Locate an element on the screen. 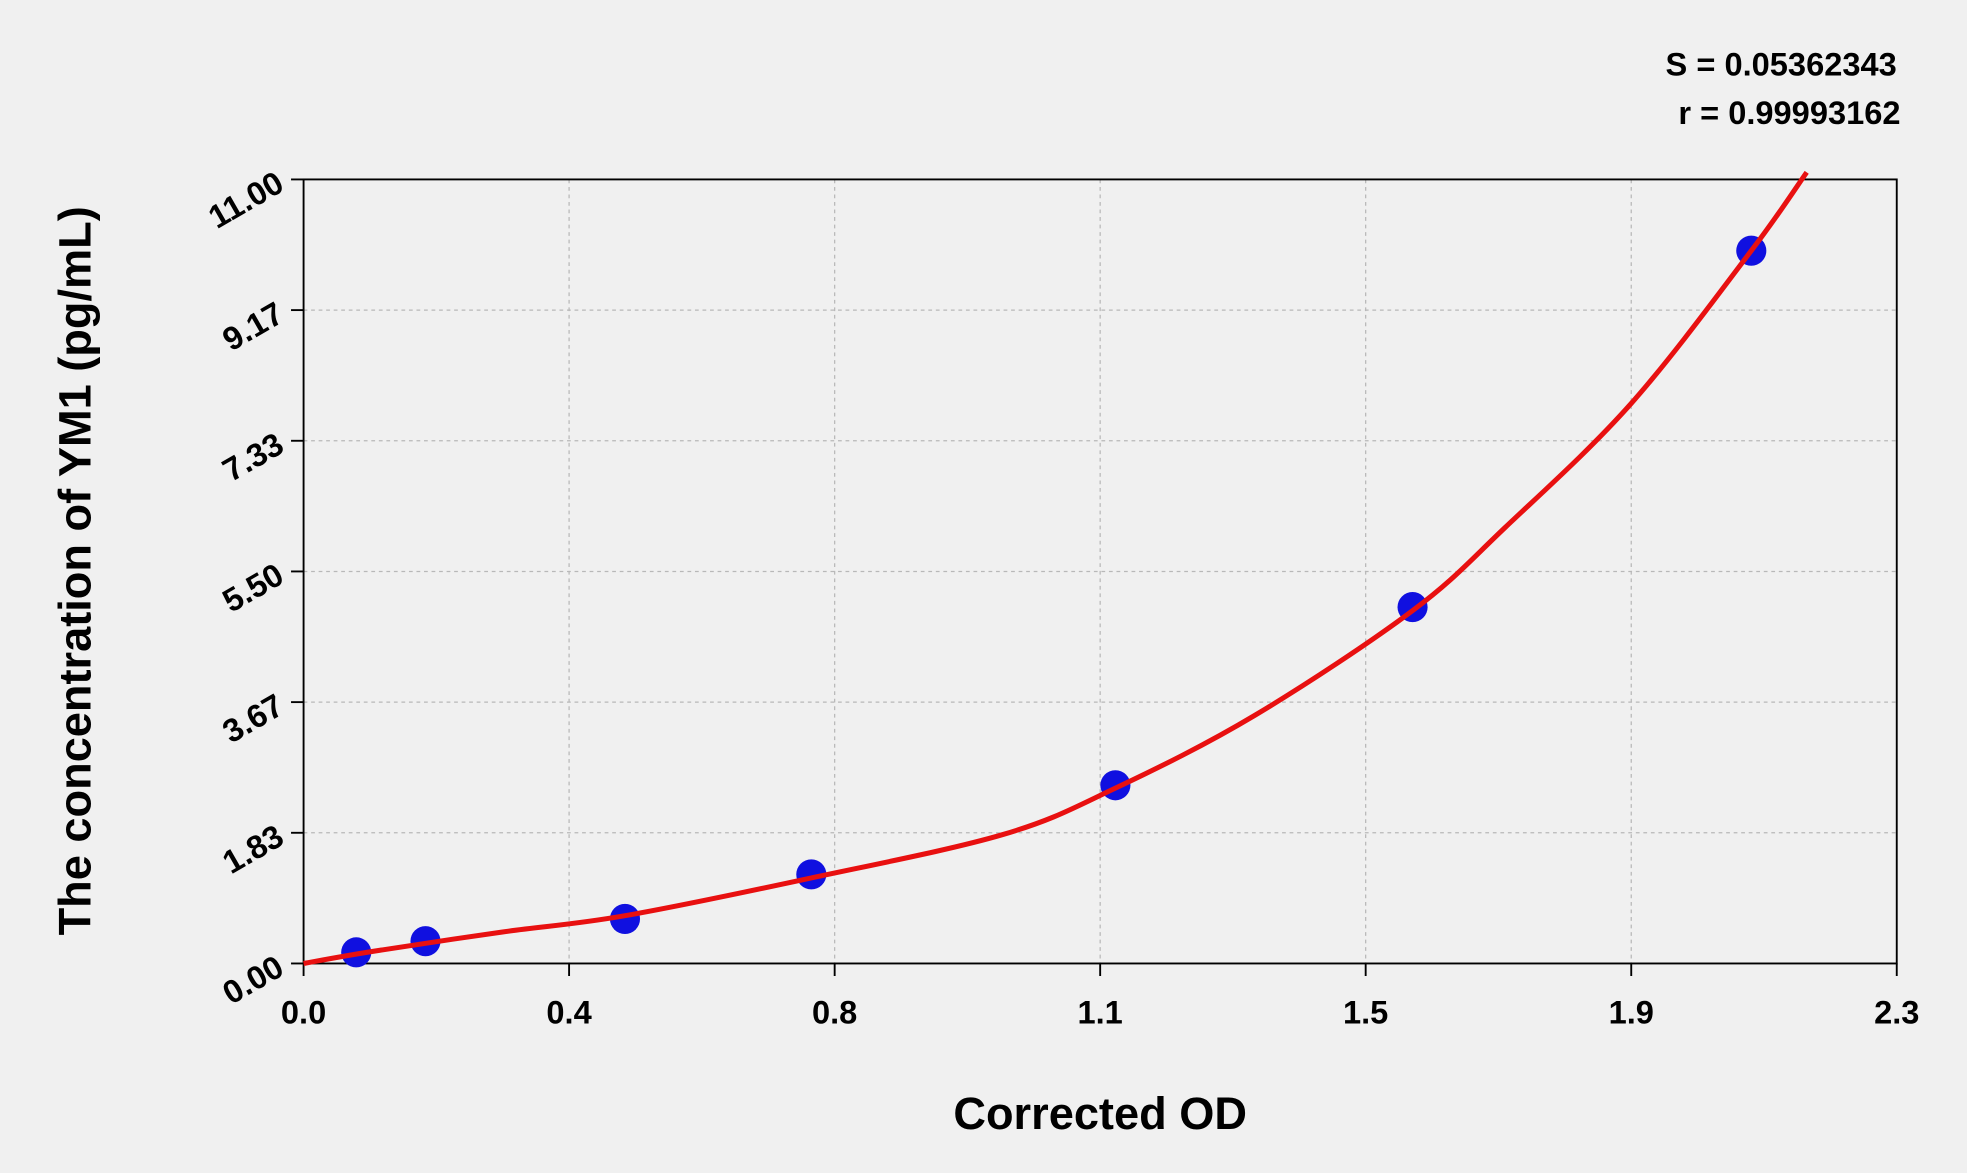  y-axis-title: The concentration of YM1 (pg/mL) is located at coordinates (74, 570).